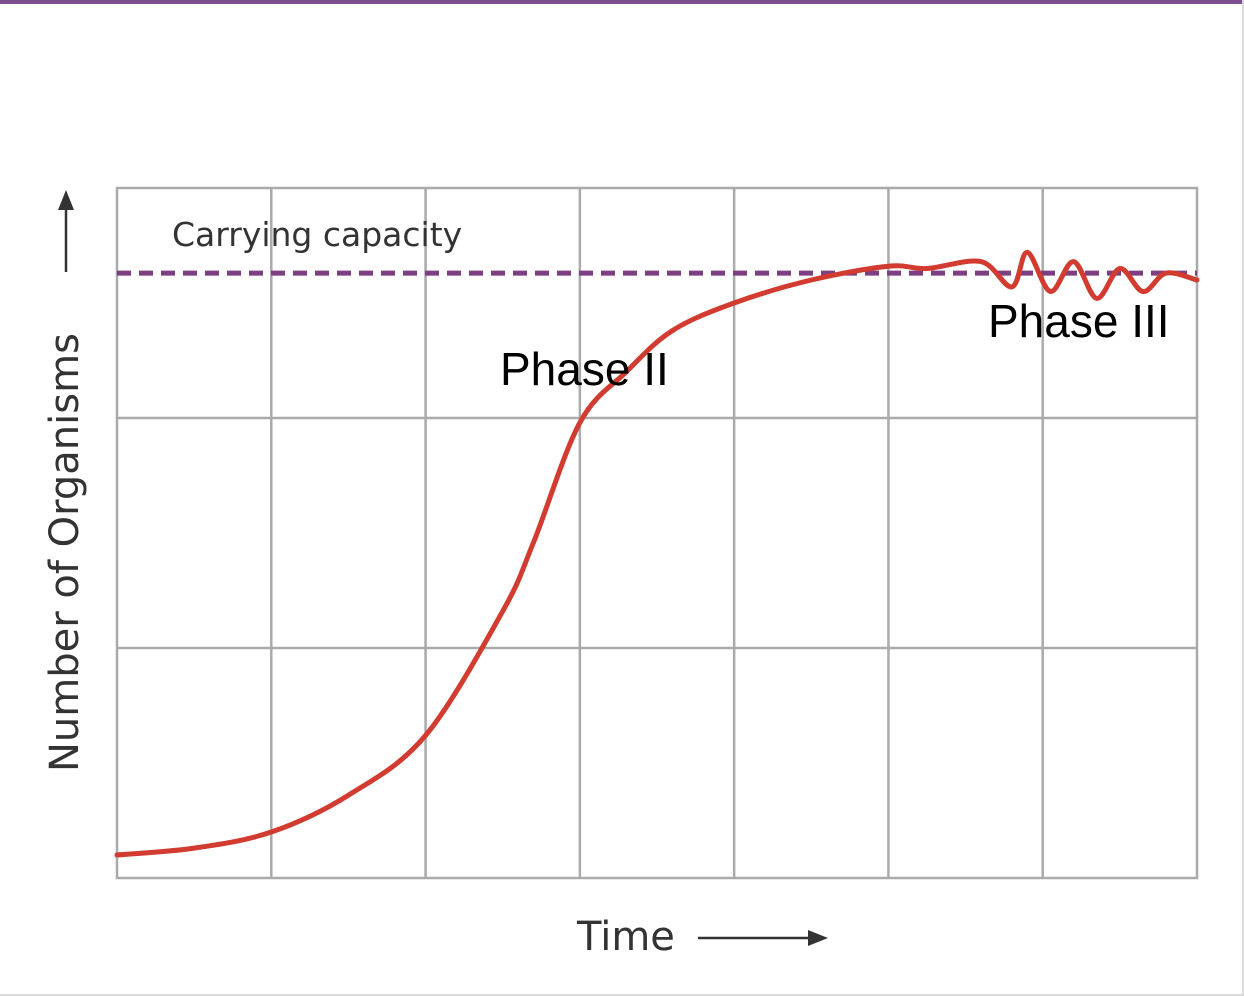 The height and width of the screenshot is (996, 1244). I want to click on y-axis-arrow, so click(66, 231).